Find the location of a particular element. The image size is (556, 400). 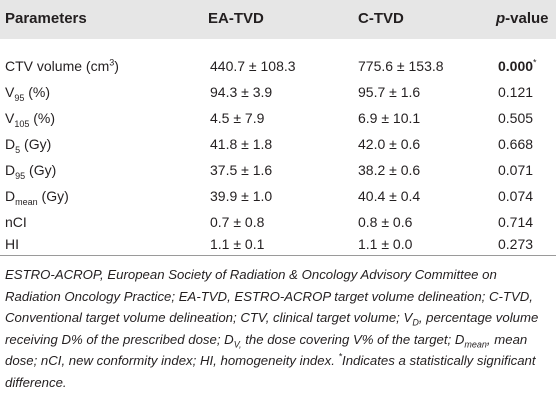

c-tvd-cell: 42.0 ± 0.6 is located at coordinates (389, 144).